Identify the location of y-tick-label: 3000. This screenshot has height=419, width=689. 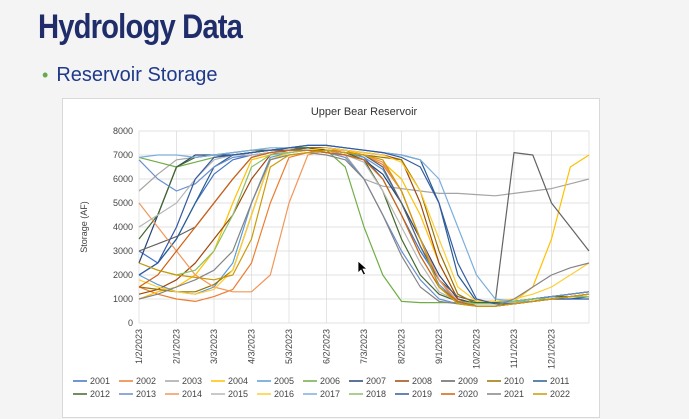
(123, 251).